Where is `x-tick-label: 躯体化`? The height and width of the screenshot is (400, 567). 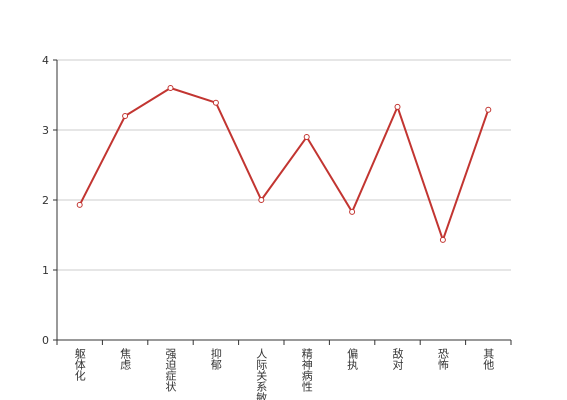 x-tick-label: 躯体化 is located at coordinates (79, 365).